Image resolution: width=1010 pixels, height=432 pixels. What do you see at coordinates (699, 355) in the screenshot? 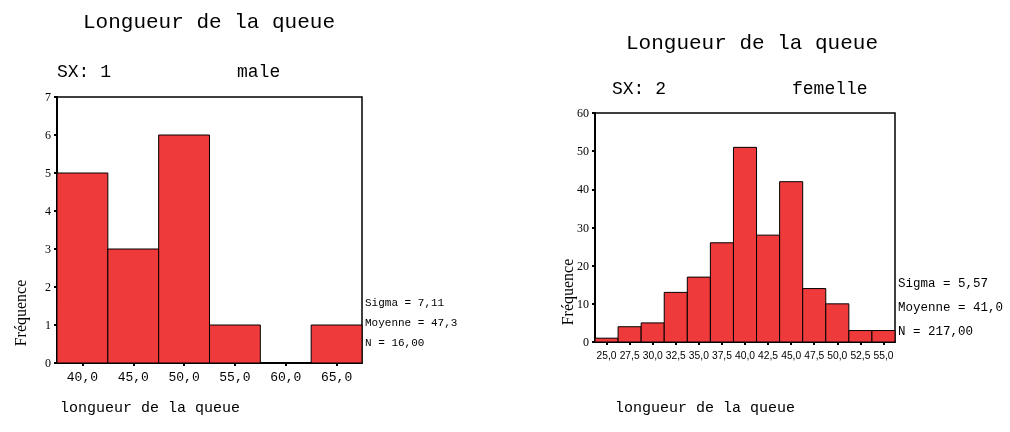
I see `x-tick-label: 35,0` at bounding box center [699, 355].